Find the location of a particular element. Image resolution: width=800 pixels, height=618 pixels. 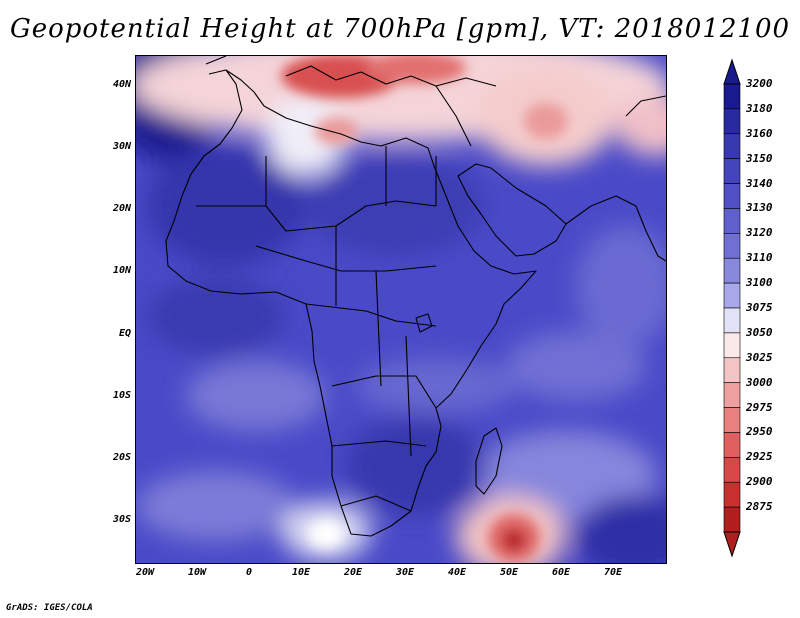

colorbar-label: 3050 is located at coordinates (759, 332).